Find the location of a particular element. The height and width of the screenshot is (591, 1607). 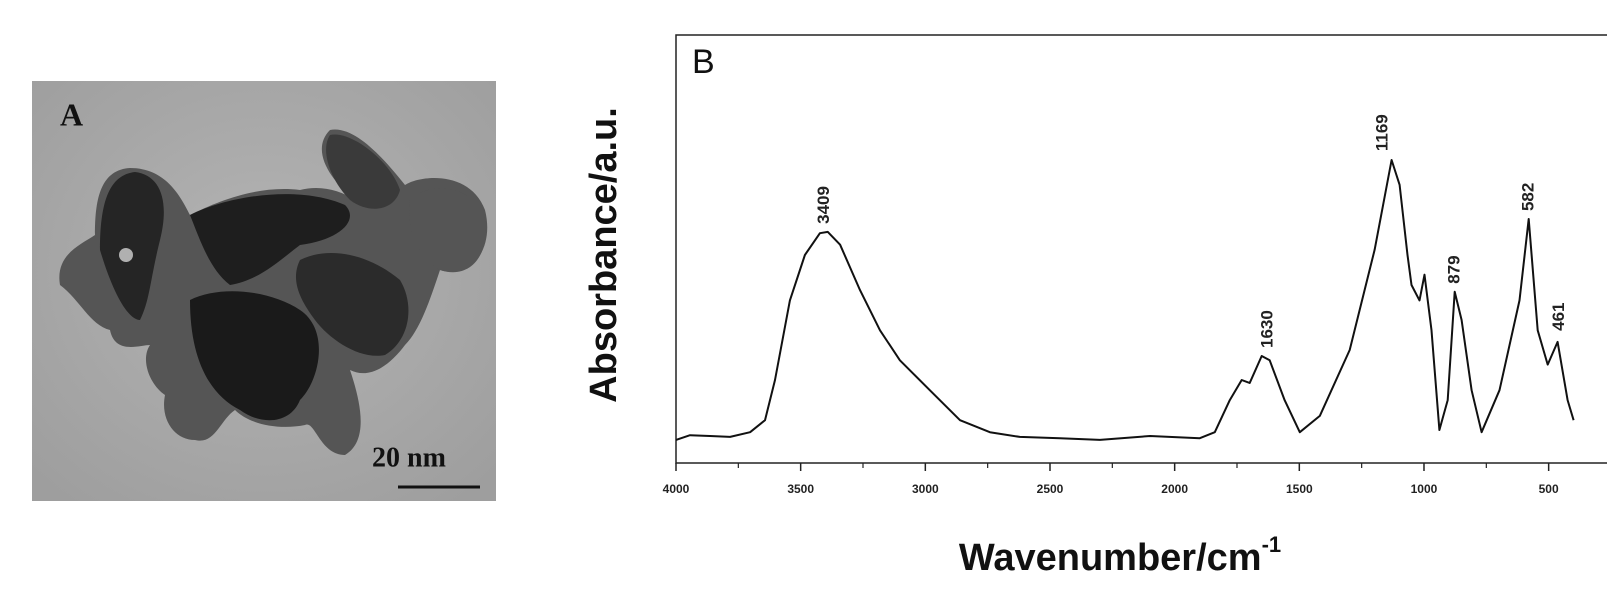

y-axis-label: Absorbance/a.u. is located at coordinates (604, 255).